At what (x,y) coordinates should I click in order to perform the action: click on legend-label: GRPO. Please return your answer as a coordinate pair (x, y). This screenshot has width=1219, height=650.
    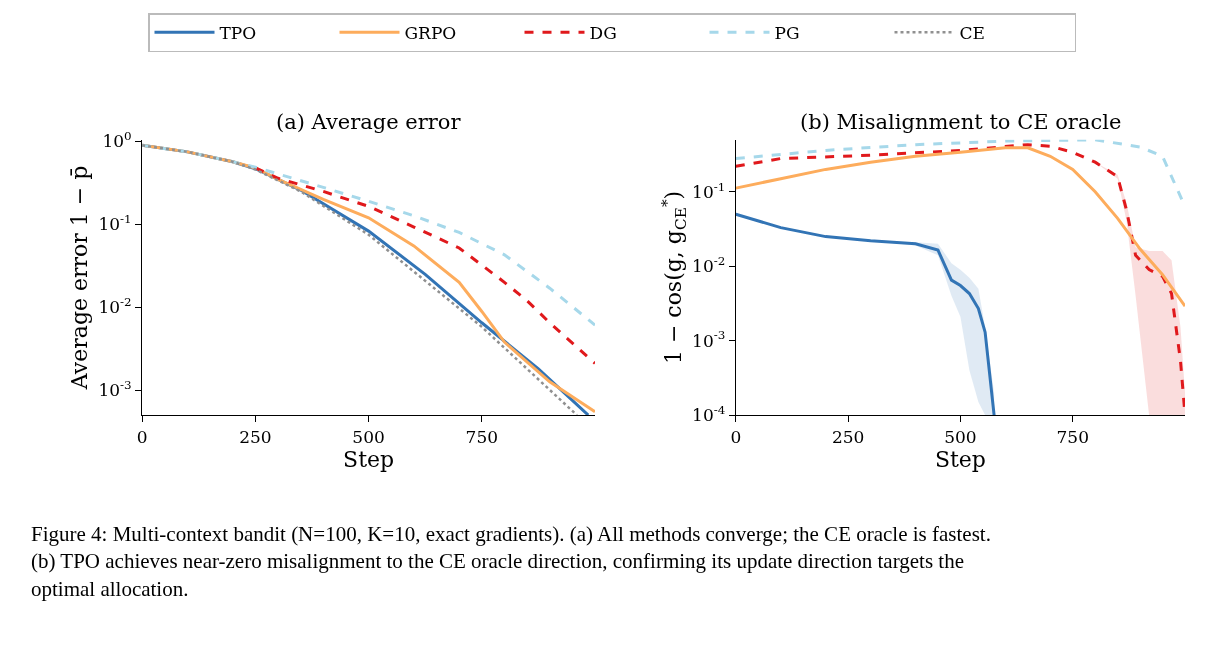
    Looking at the image, I should click on (430, 32).